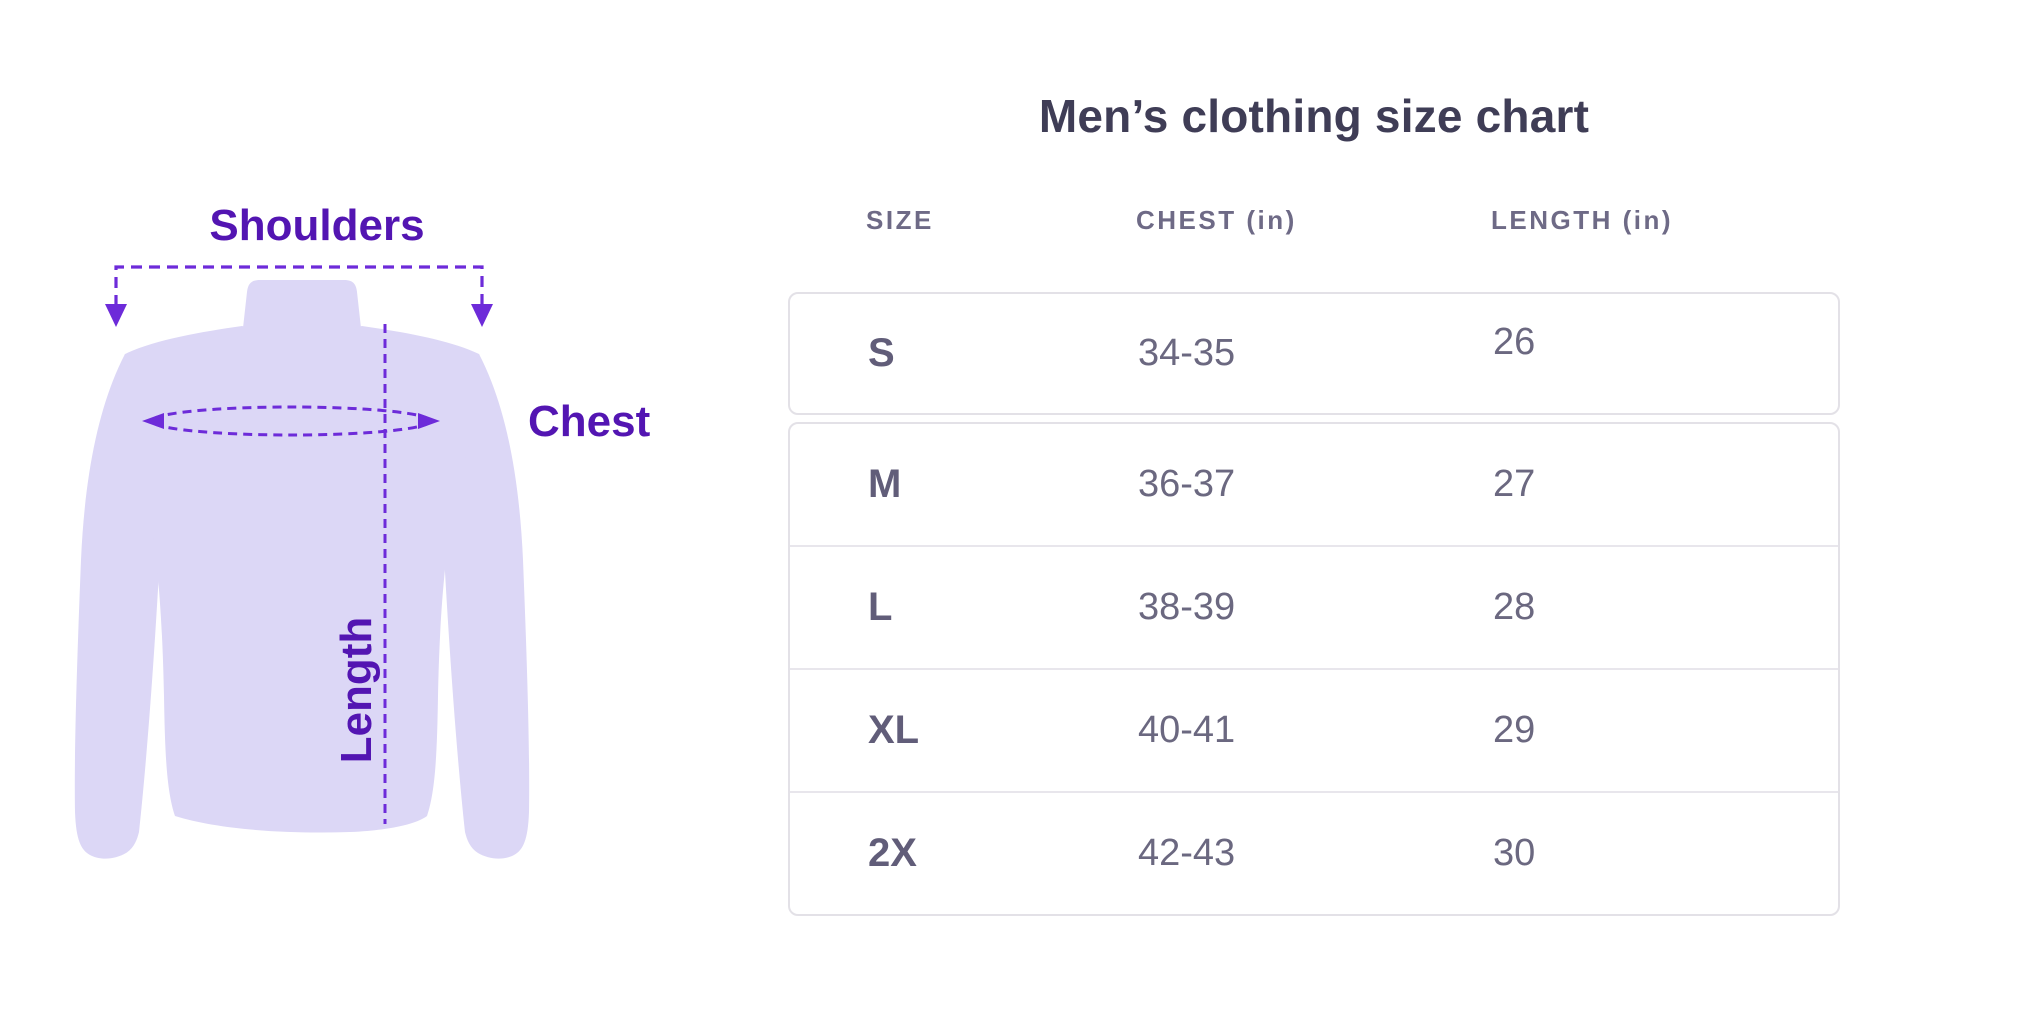 The image size is (2032, 1020). What do you see at coordinates (589, 421) in the screenshot?
I see `chest-label: Chest` at bounding box center [589, 421].